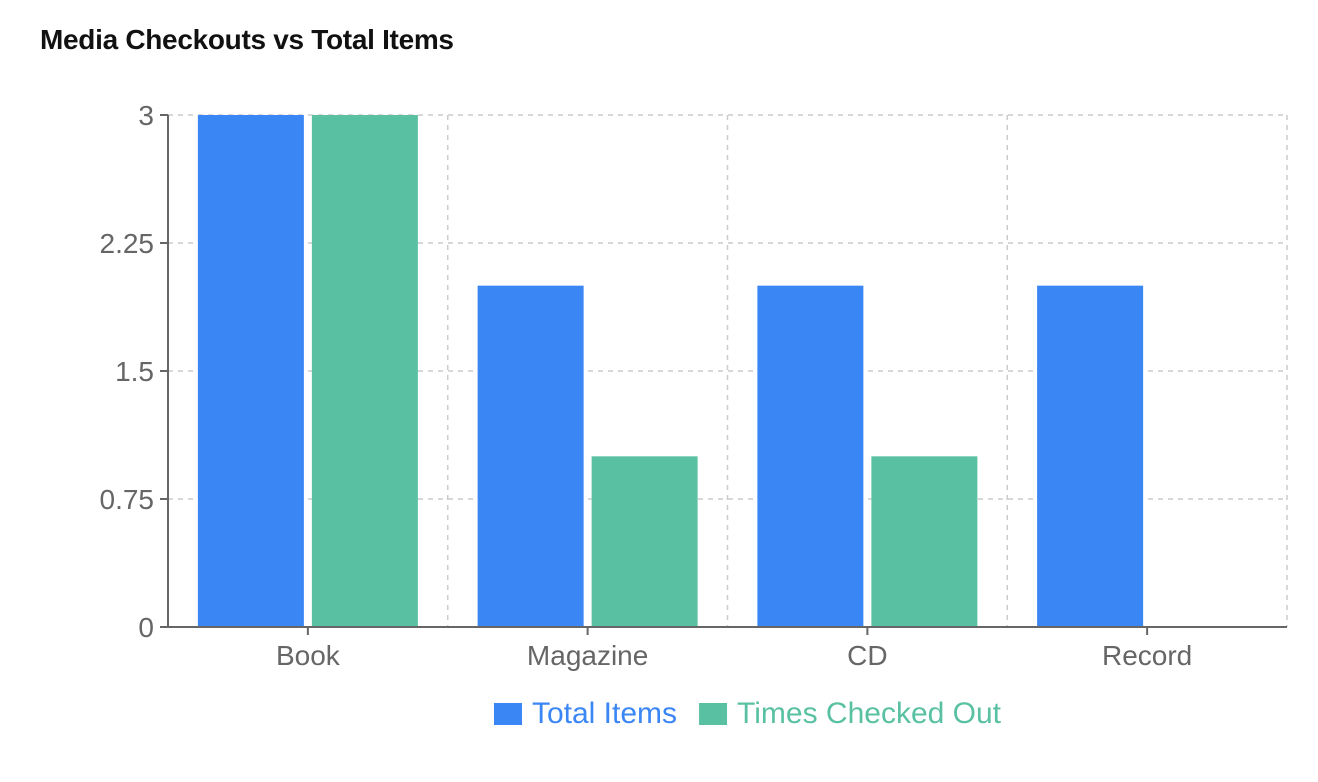 The image size is (1318, 782). What do you see at coordinates (250, 371) in the screenshot?
I see `bar-book-total-items` at bounding box center [250, 371].